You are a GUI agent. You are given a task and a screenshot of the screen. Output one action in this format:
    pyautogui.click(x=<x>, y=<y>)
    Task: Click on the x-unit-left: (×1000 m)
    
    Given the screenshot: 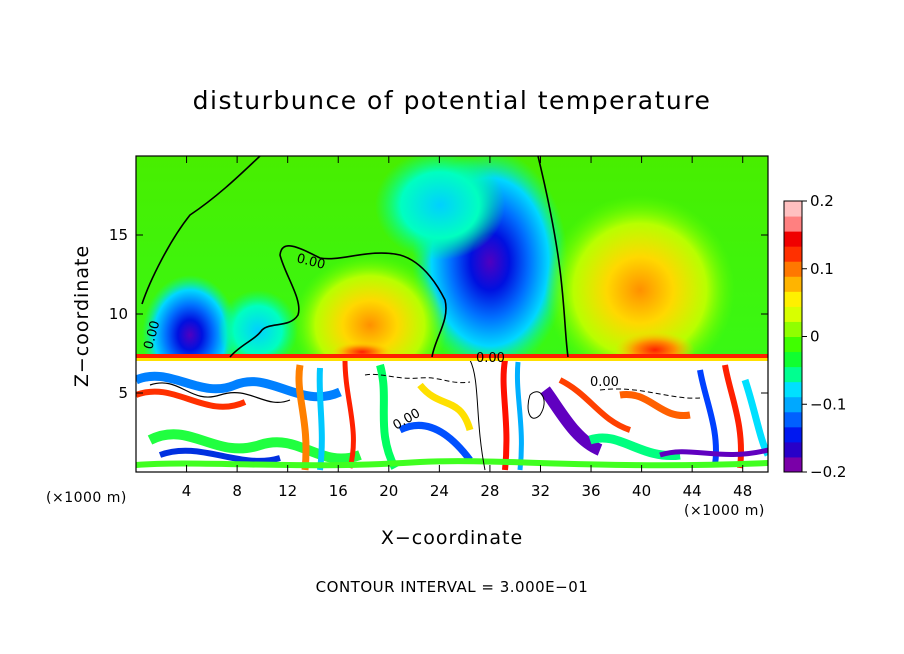 What is the action you would take?
    pyautogui.click(x=86, y=498)
    